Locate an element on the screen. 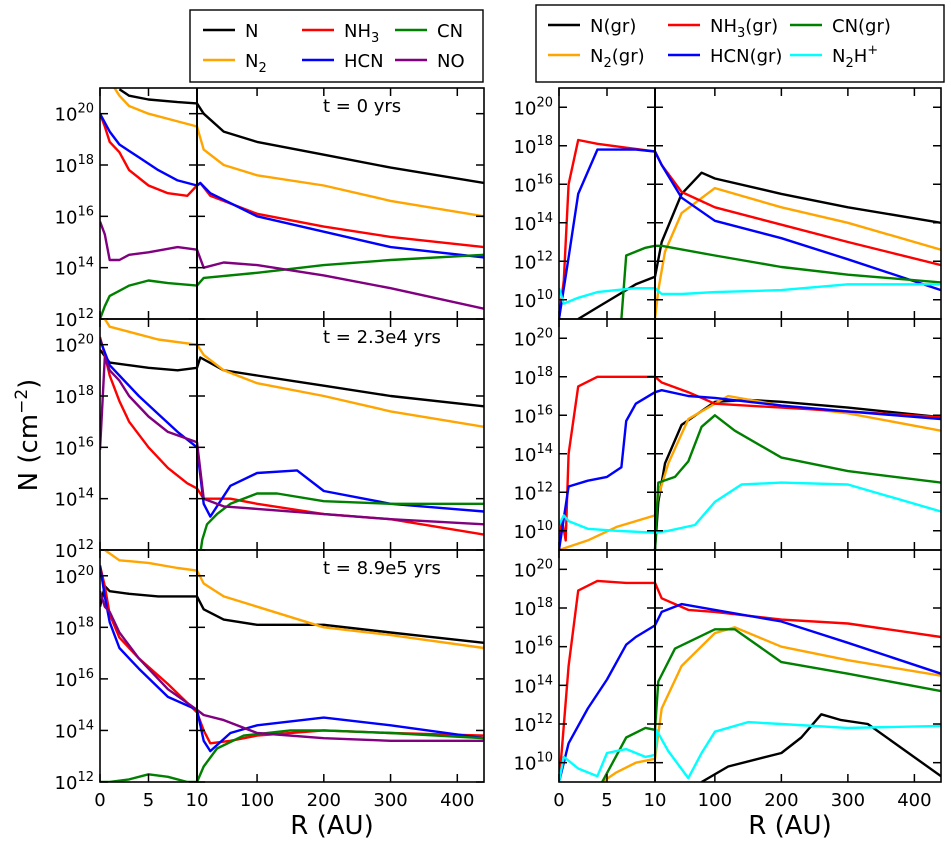 The width and height of the screenshot is (951, 847). legend-entry: CN is located at coordinates (450, 31).